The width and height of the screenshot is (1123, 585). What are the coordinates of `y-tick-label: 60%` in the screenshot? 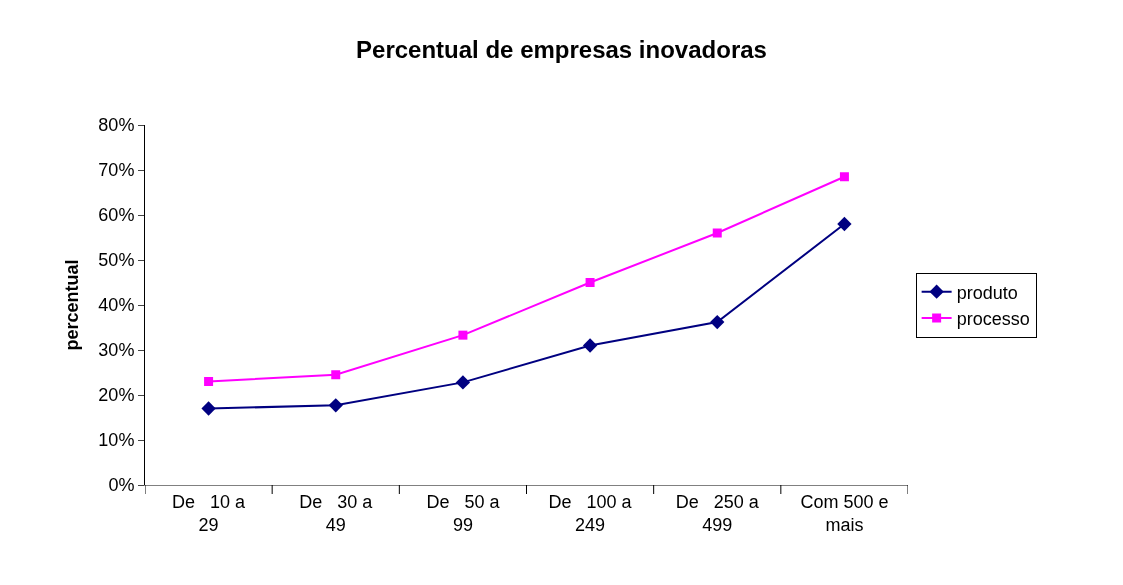 It's located at (116, 215).